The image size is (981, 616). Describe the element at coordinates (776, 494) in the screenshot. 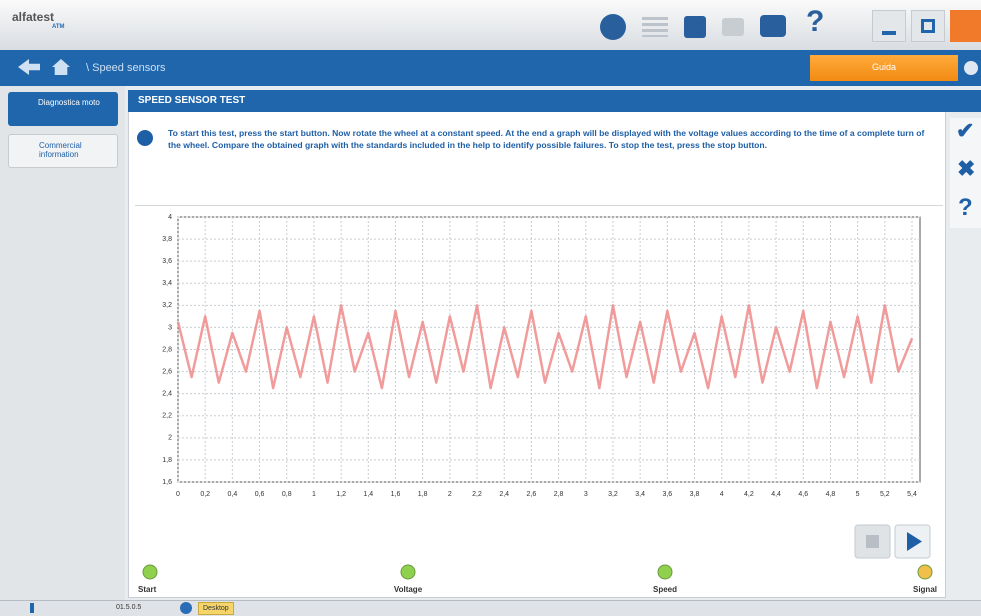

I see `x-tick-label: 4,4` at that location.